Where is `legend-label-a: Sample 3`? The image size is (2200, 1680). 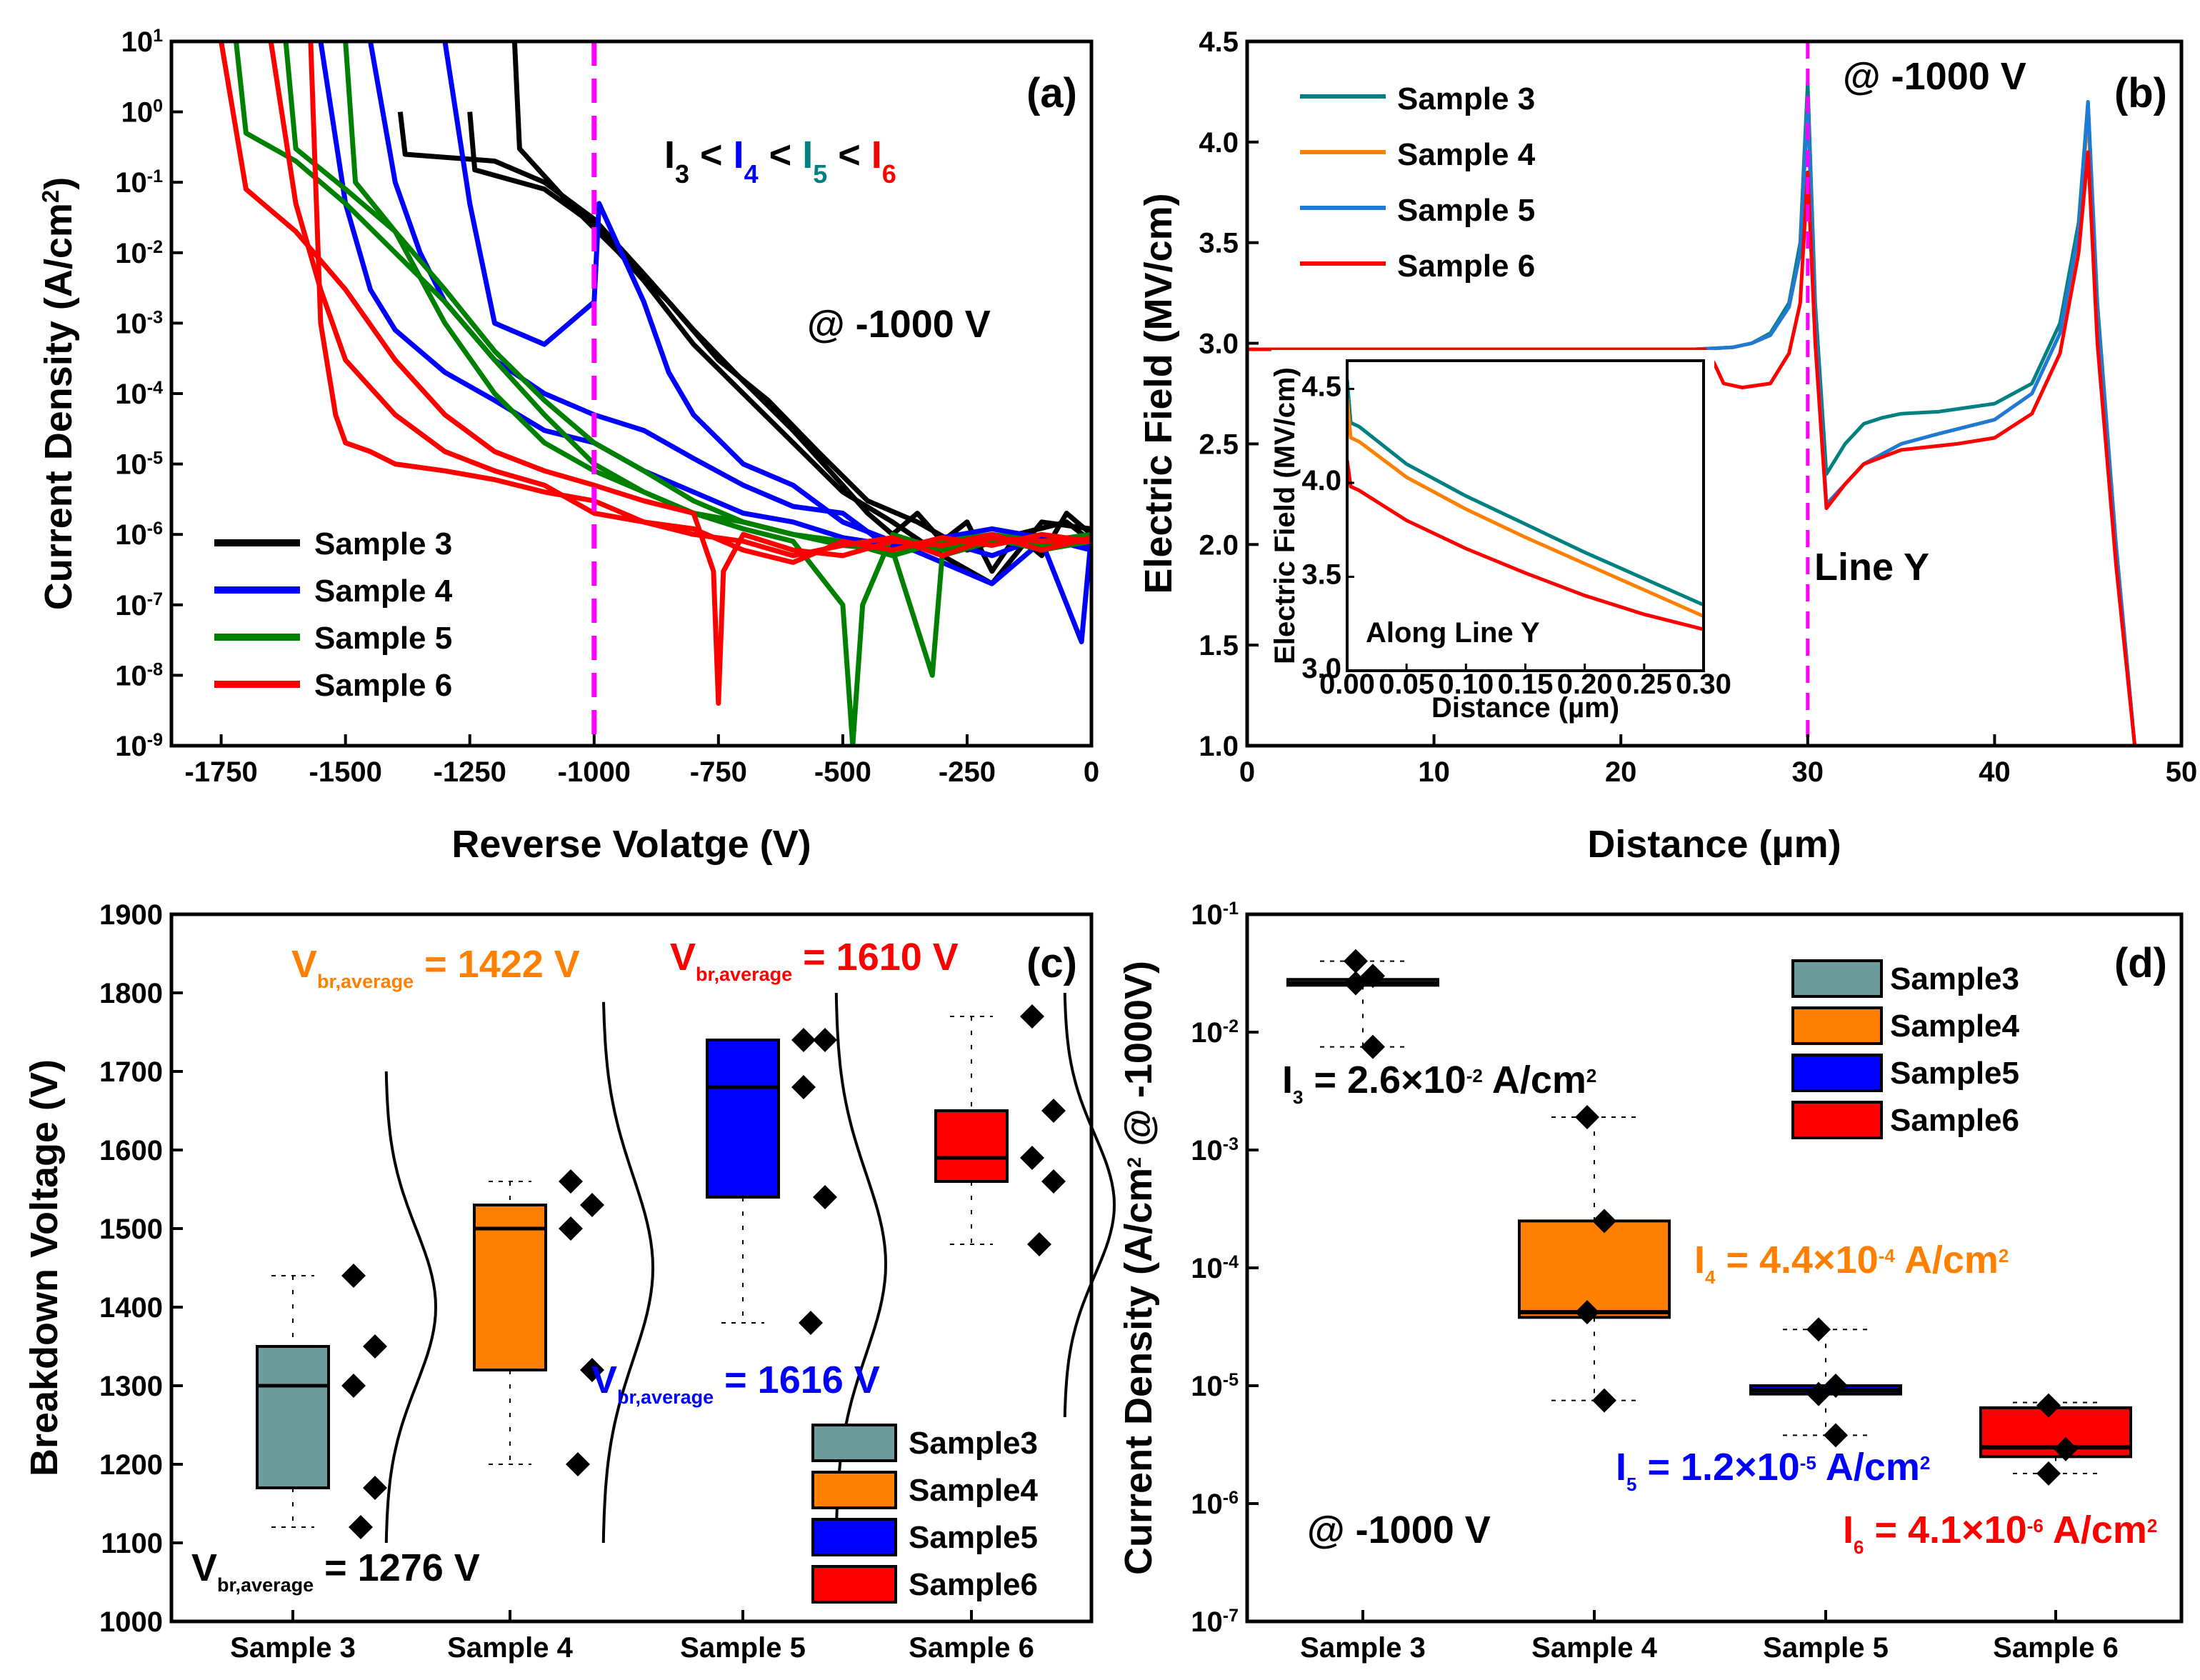
legend-label-a: Sample 3 is located at coordinates (383, 543).